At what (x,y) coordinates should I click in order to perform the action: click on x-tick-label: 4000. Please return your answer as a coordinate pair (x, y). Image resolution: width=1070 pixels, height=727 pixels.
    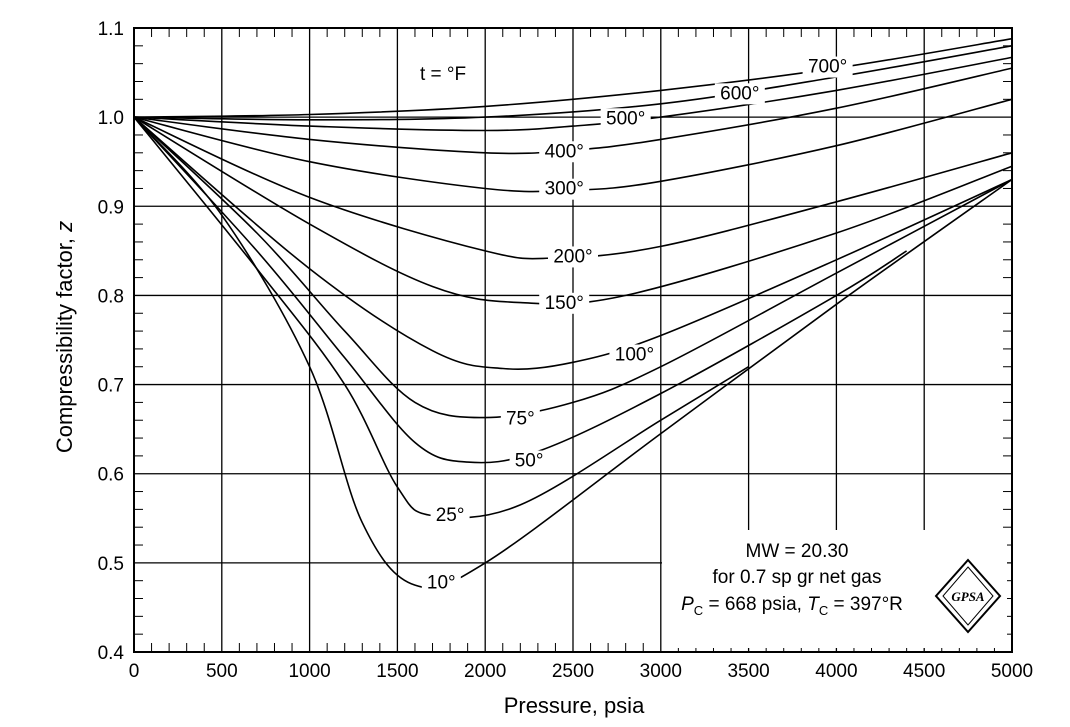
    Looking at the image, I should click on (836, 671).